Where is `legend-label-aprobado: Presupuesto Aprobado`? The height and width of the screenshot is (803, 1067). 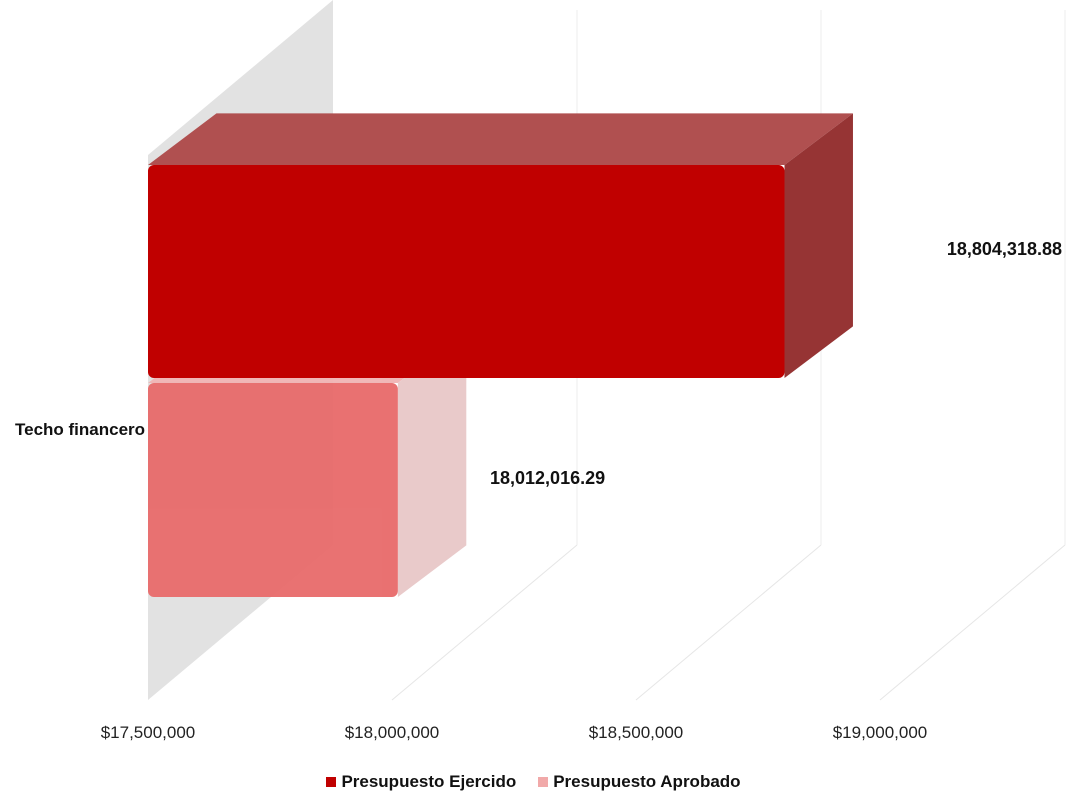
legend-label-aprobado: Presupuesto Aprobado is located at coordinates (647, 781).